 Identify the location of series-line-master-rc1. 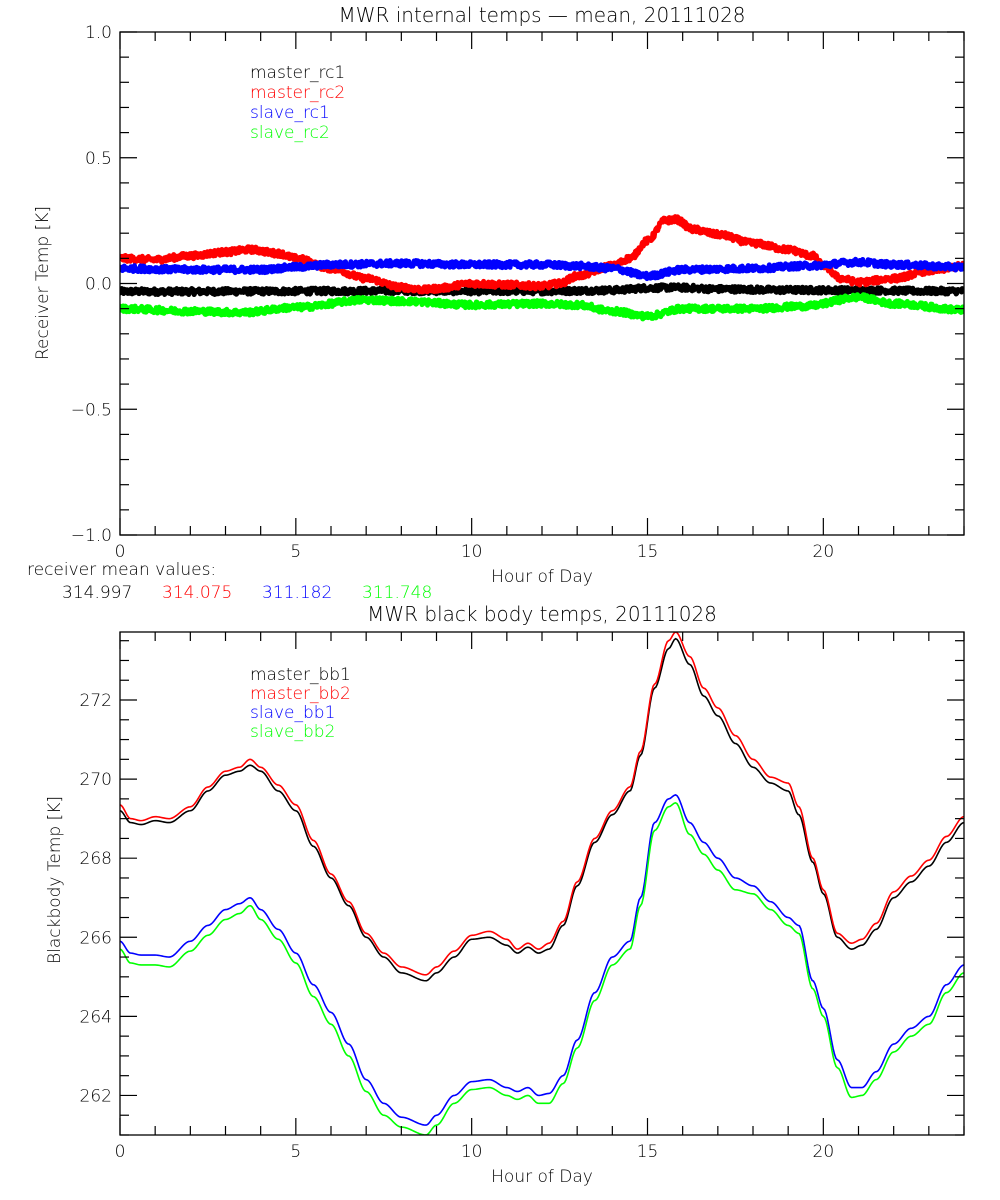
(542, 290).